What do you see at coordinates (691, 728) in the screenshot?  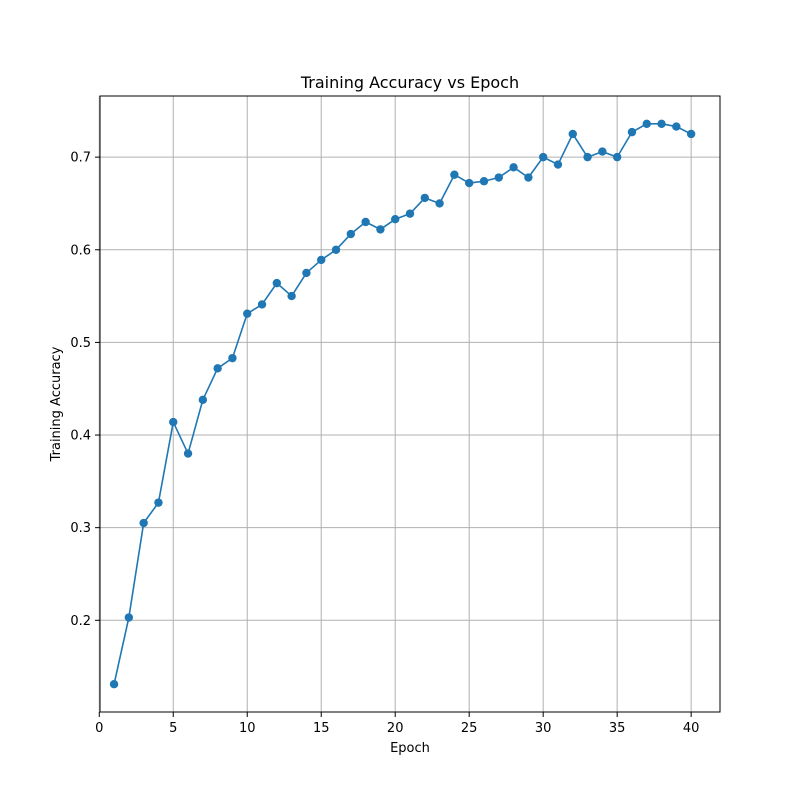 I see `x-tick-label: 40` at bounding box center [691, 728].